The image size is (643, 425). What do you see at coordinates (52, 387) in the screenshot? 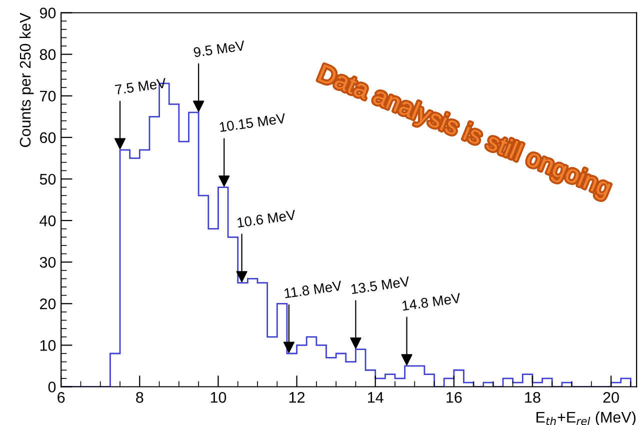
I see `y-tick-label: 0` at bounding box center [52, 387].